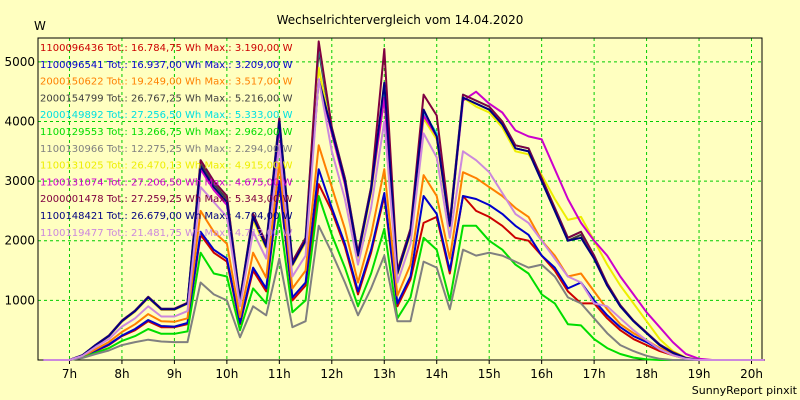 This screenshot has height=400, width=800. What do you see at coordinates (541, 374) in the screenshot?
I see `x-tick-label: 16h` at bounding box center [541, 374].